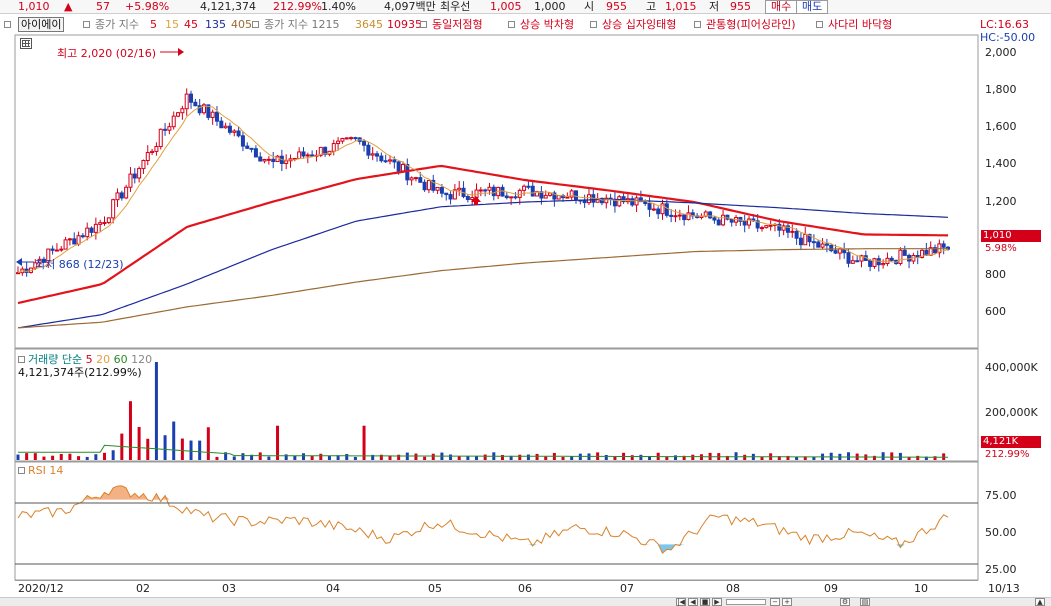 This screenshot has width=1051, height=606. I want to click on rsi-overbought-fill, so click(483, 492).